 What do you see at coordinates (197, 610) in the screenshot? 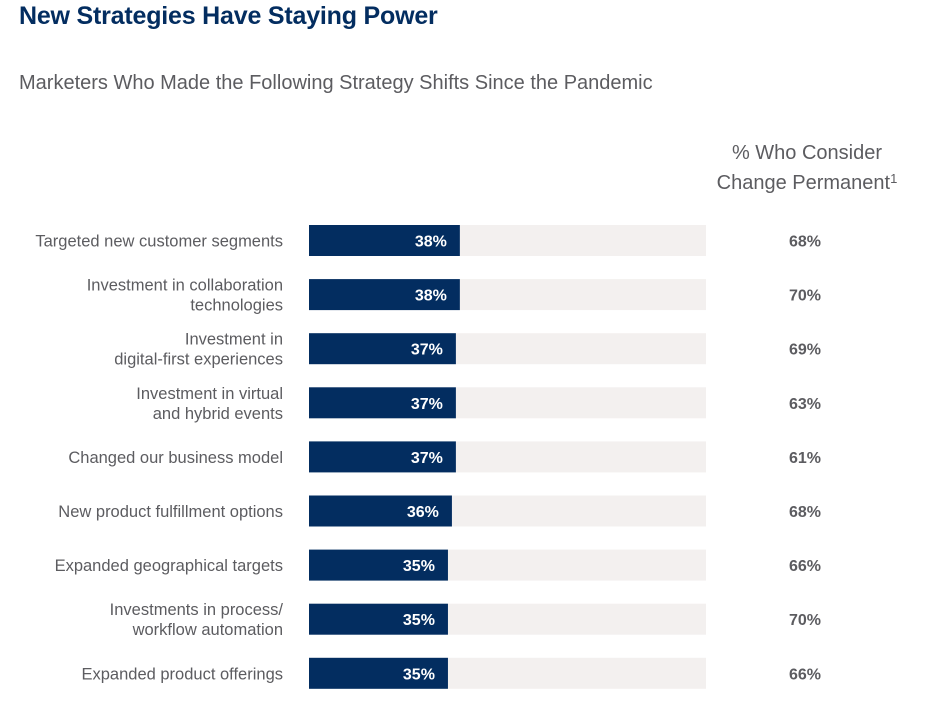
I see `category-label: Investments in process/` at bounding box center [197, 610].